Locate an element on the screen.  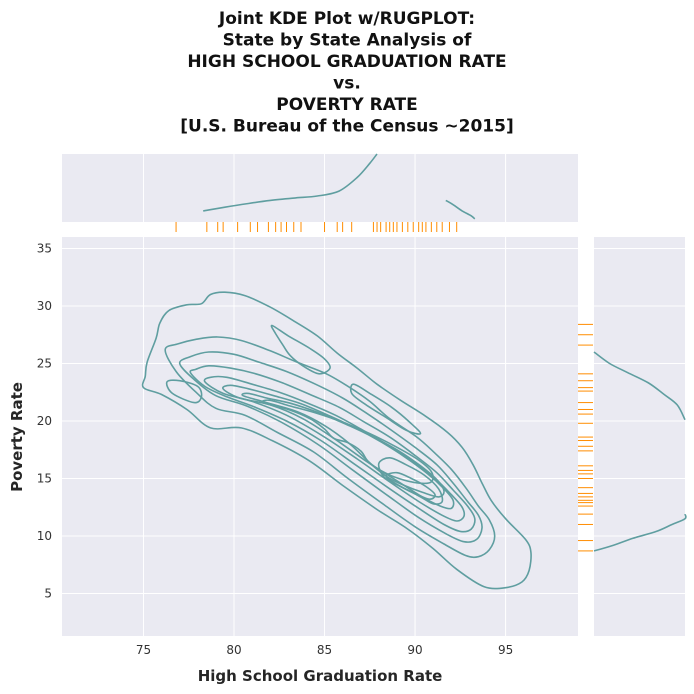
y-tick-labels: 5 10 15 20 25 30 35 is located at coordinates (44, 420).